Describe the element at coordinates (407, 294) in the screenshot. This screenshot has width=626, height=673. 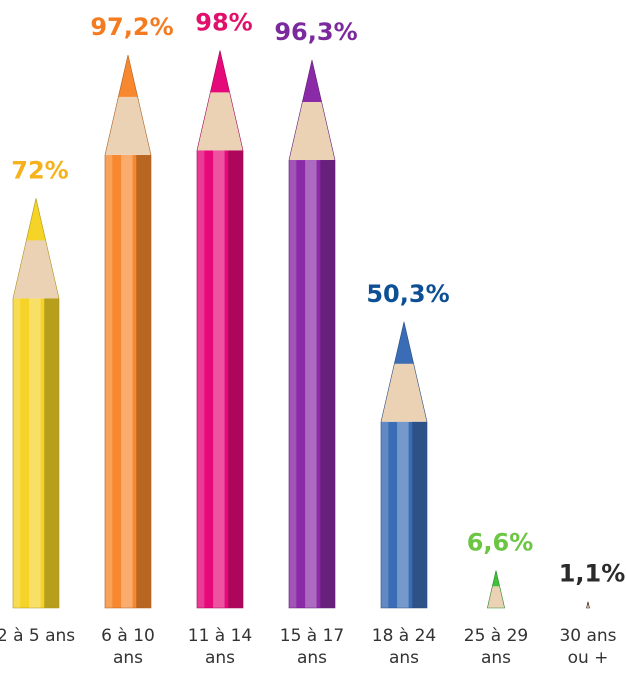
I see `value-label: 50,3%` at that location.